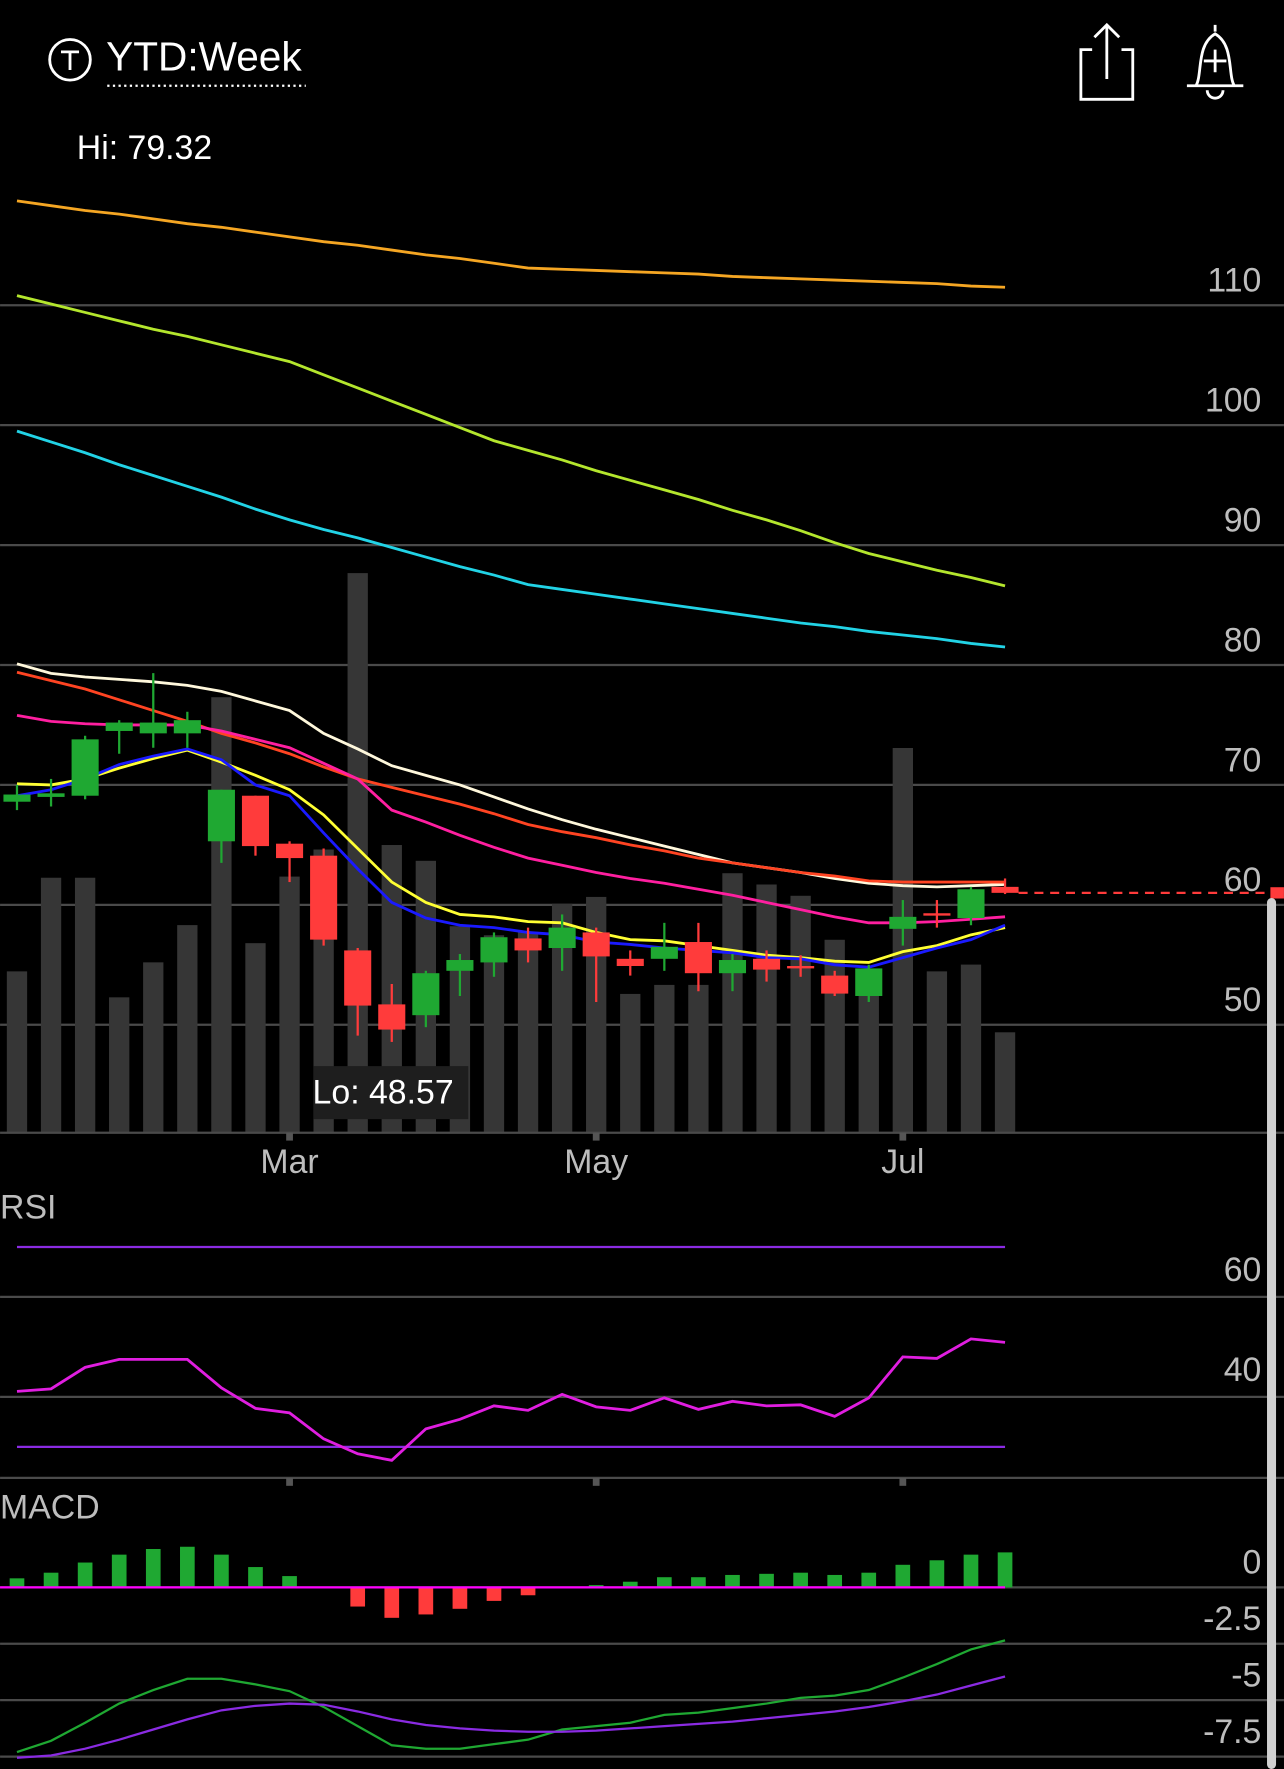 The image size is (1284, 1769). What do you see at coordinates (144, 148) in the screenshot?
I see `high-label: Hi: 79.32` at bounding box center [144, 148].